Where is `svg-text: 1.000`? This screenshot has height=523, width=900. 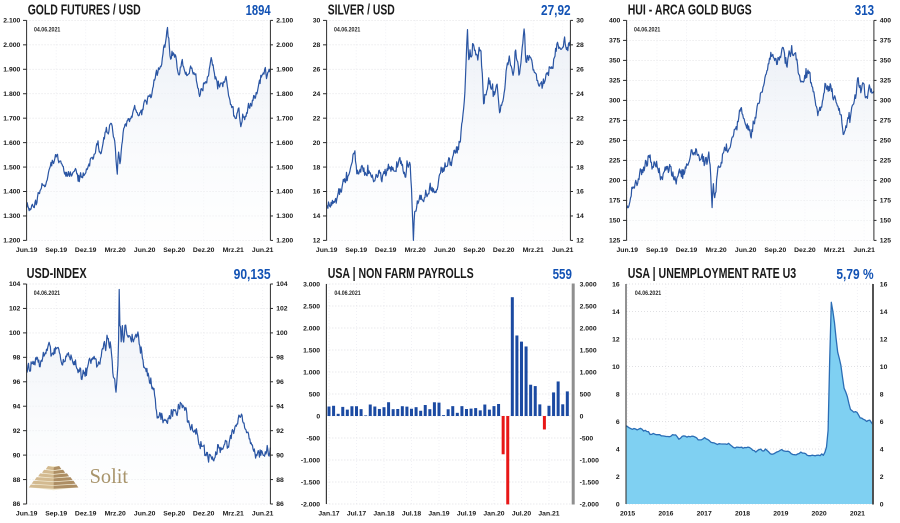 svg-text: 1.000 is located at coordinates (311, 372).